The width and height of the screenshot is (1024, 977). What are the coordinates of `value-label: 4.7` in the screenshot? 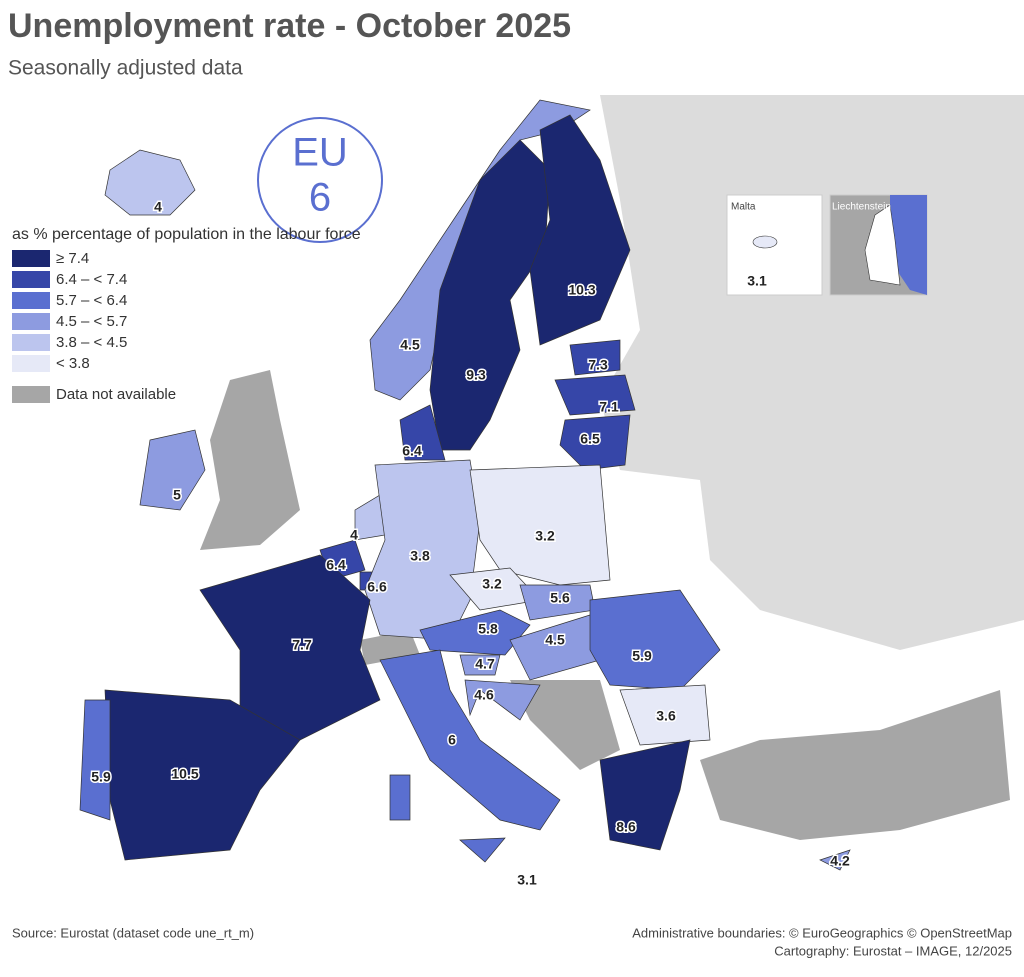 It's located at (485, 664).